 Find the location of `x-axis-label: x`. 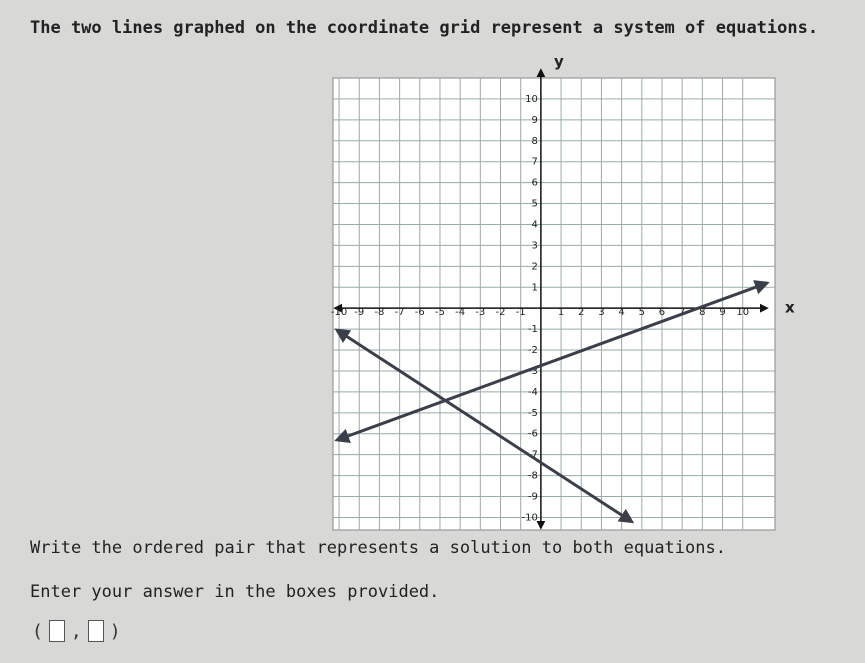

x-axis-label: x is located at coordinates (790, 308).